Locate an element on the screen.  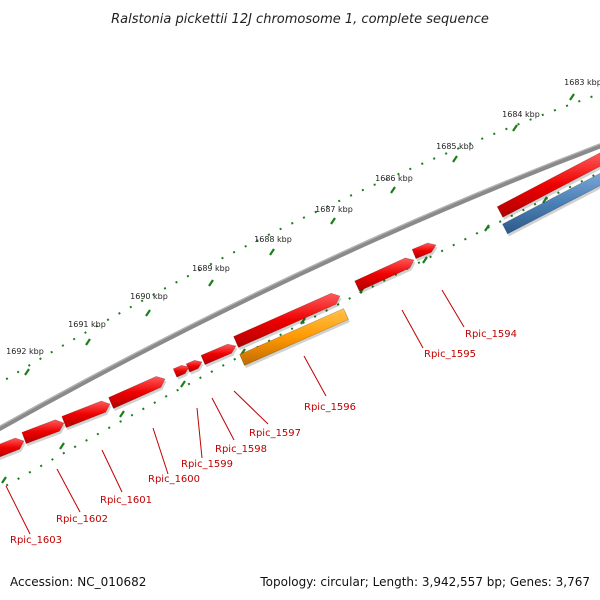
gene-label-rpic_1596: Rpic_1596 is located at coordinates (330, 407).